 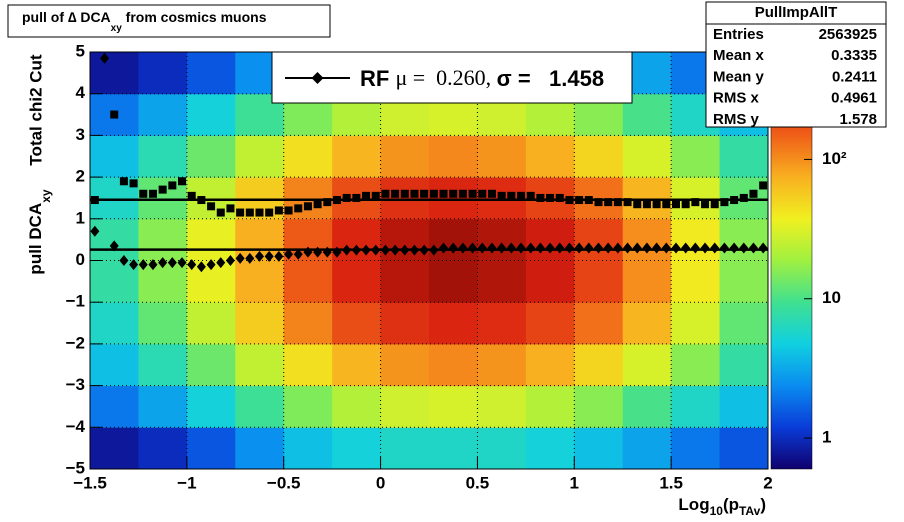 I want to click on y-label-main: pull DCA, so click(x=35, y=239).